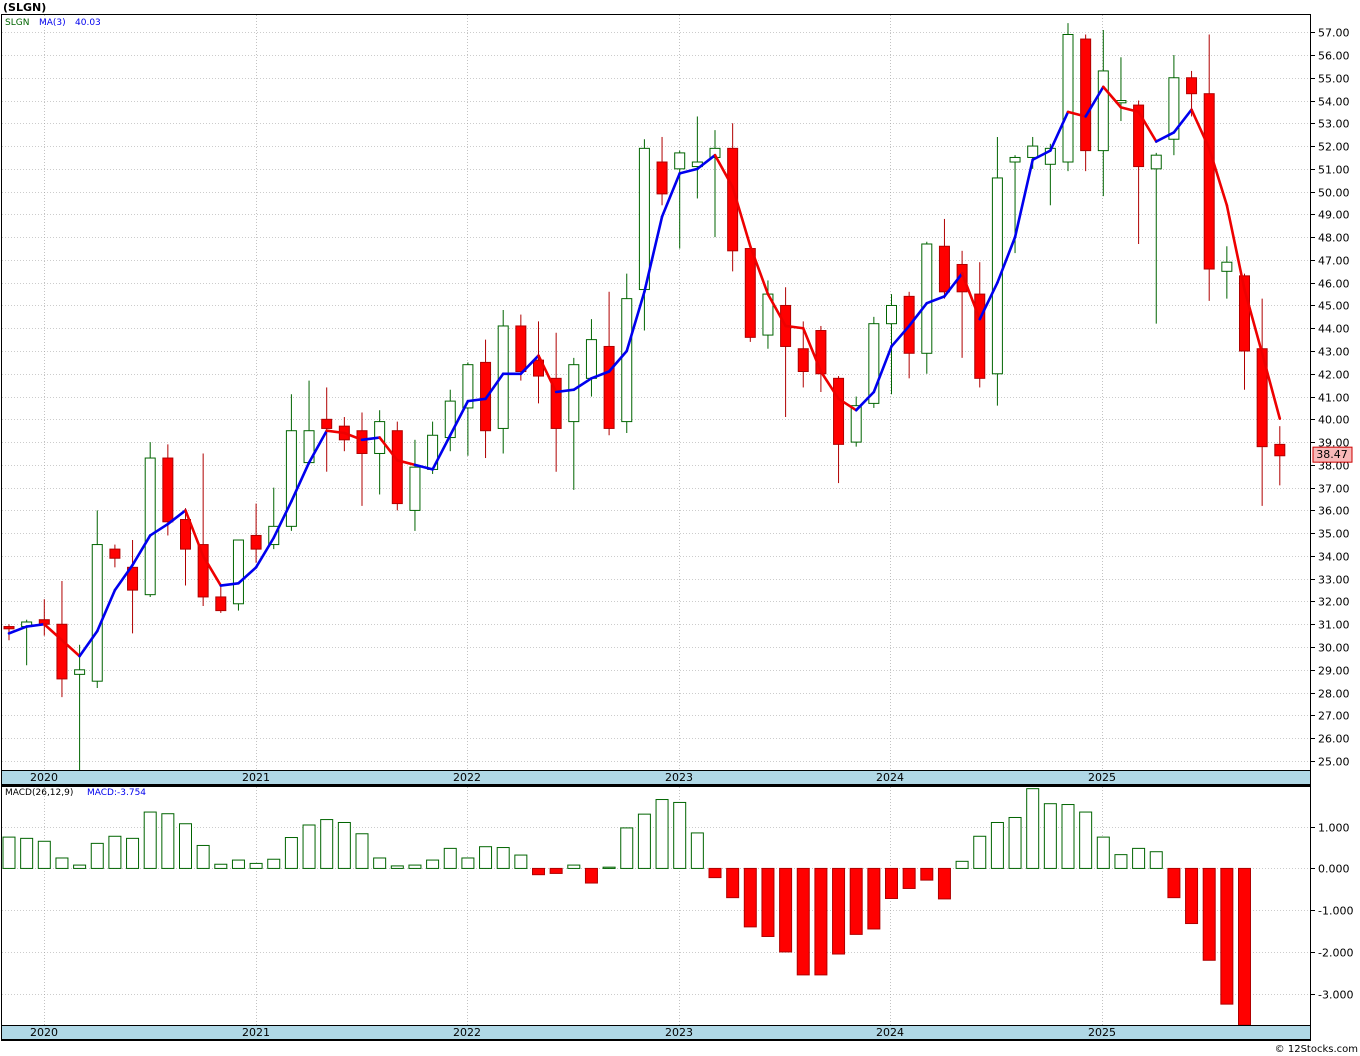  I want to click on price-y-tick-label: 45.00, so click(1334, 306).